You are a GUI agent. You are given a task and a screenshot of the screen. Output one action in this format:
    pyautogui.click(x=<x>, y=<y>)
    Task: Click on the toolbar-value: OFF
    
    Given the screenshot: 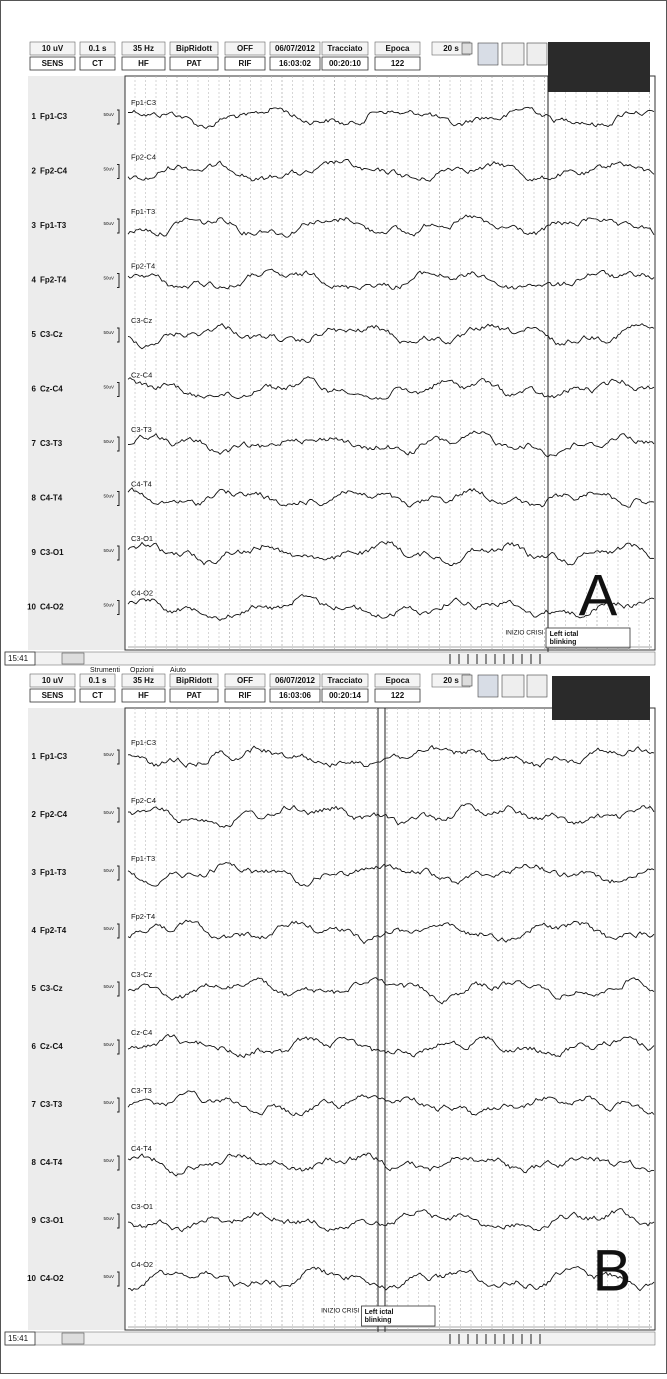 What is the action you would take?
    pyautogui.click(x=245, y=680)
    